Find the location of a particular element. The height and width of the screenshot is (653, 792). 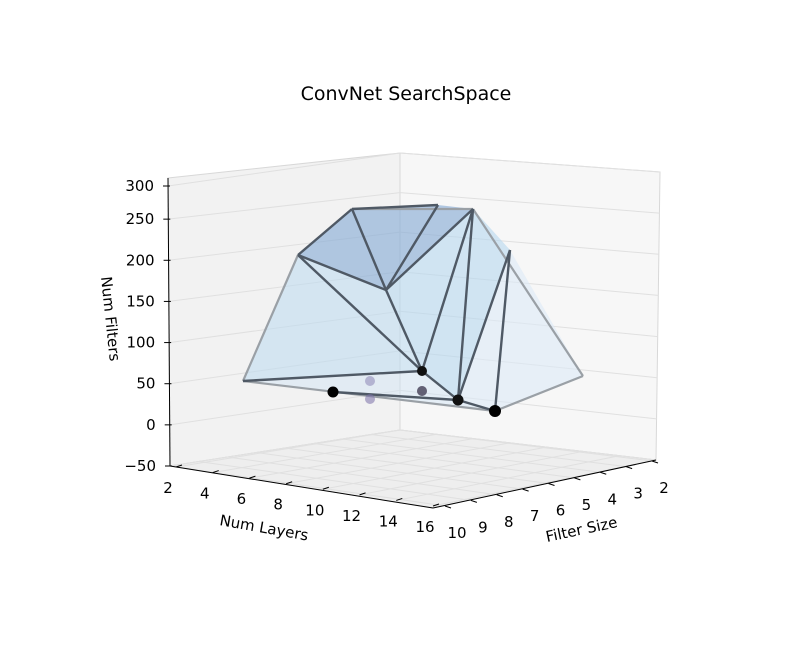

y-tick-label: 6 is located at coordinates (561, 511).